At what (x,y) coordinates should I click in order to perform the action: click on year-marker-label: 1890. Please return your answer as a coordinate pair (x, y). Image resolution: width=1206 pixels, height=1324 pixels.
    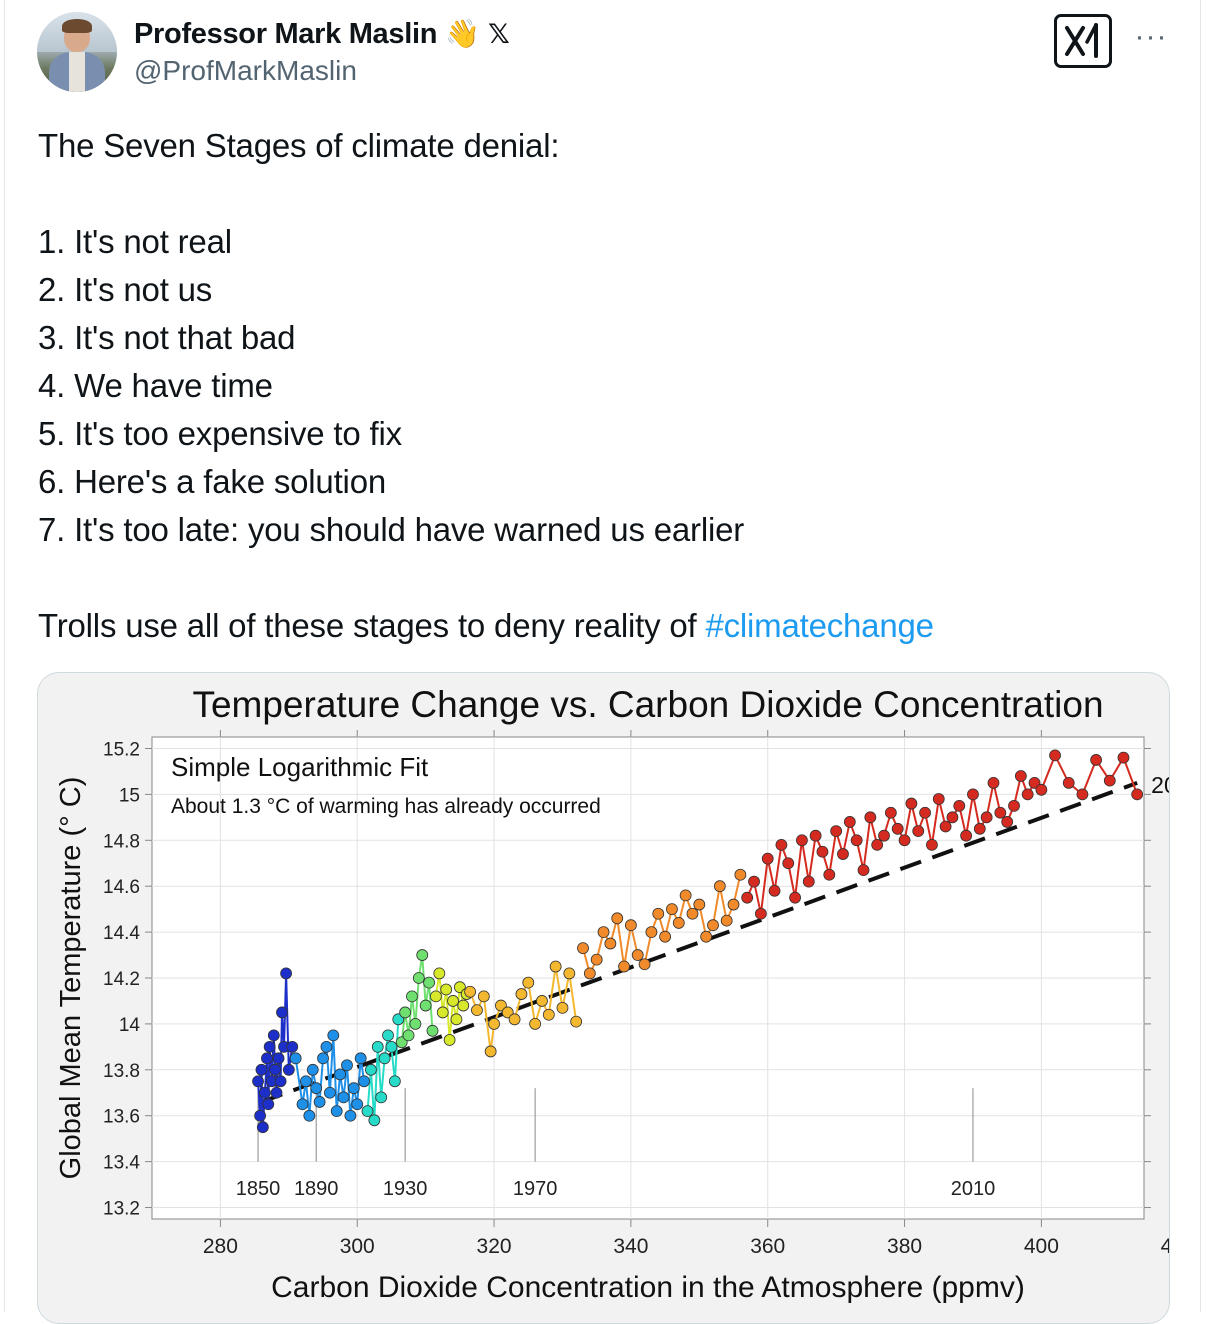
    Looking at the image, I should click on (316, 1189).